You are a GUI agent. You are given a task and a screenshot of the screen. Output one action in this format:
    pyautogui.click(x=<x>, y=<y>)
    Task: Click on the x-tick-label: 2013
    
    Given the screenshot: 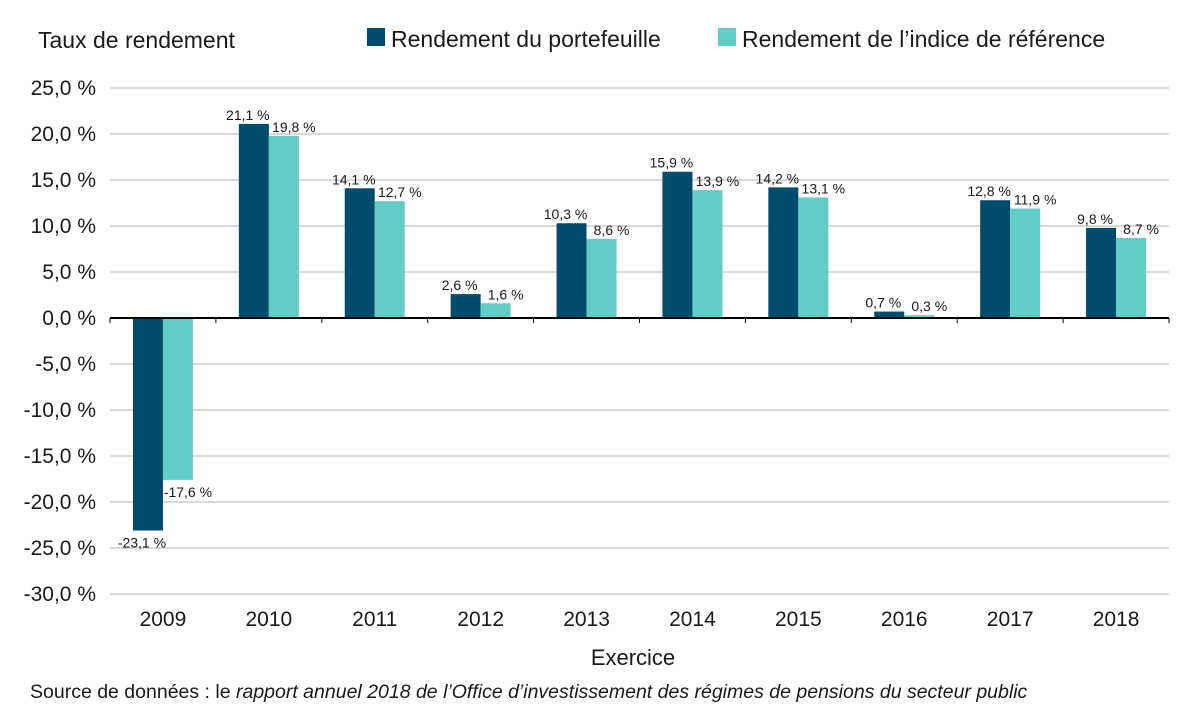 What is the action you would take?
    pyautogui.click(x=586, y=619)
    